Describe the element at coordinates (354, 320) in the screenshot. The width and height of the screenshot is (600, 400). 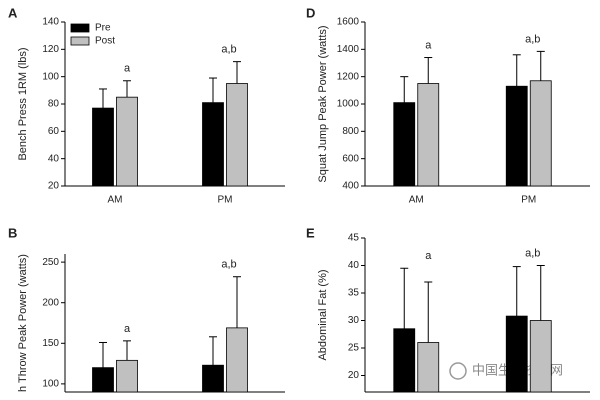
I see `y-tick-label: 30` at that location.